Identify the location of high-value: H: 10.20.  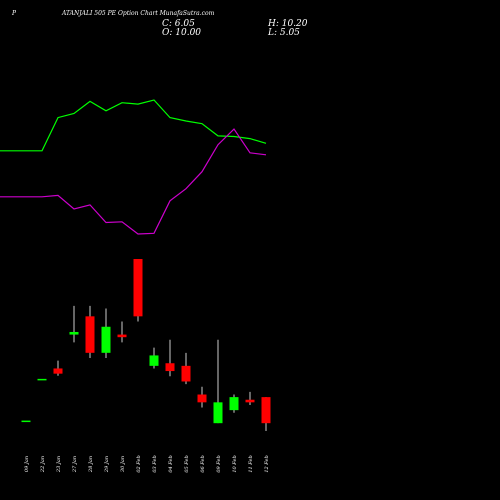
(288, 24).